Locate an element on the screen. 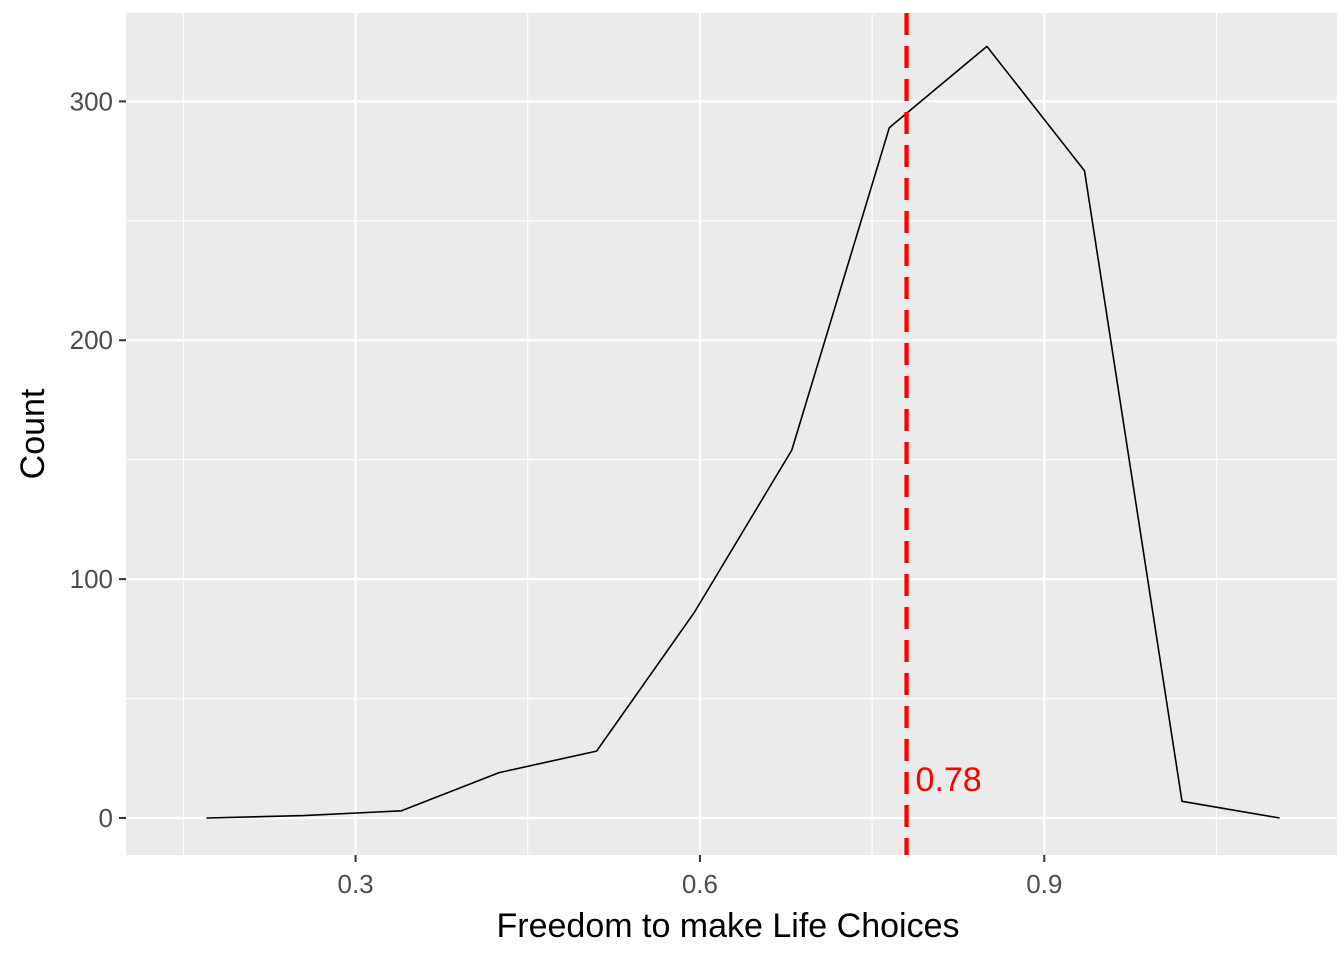 The image size is (1344, 960). y-tick-label: 200 is located at coordinates (91, 340).